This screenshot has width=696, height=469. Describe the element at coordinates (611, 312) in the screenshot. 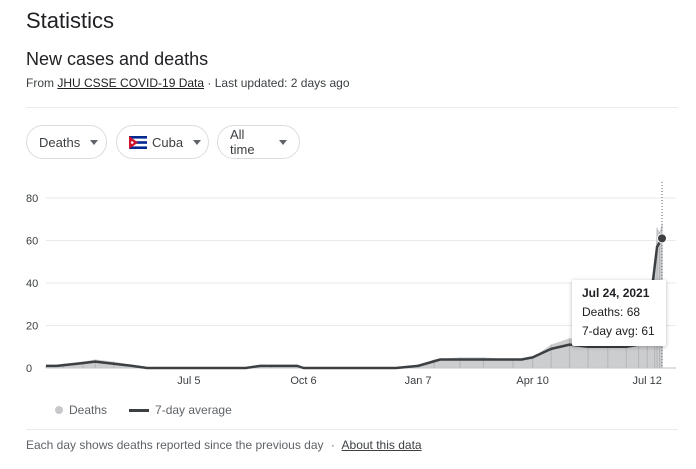

I see `tooltip-deaths: Deaths: 68` at that location.